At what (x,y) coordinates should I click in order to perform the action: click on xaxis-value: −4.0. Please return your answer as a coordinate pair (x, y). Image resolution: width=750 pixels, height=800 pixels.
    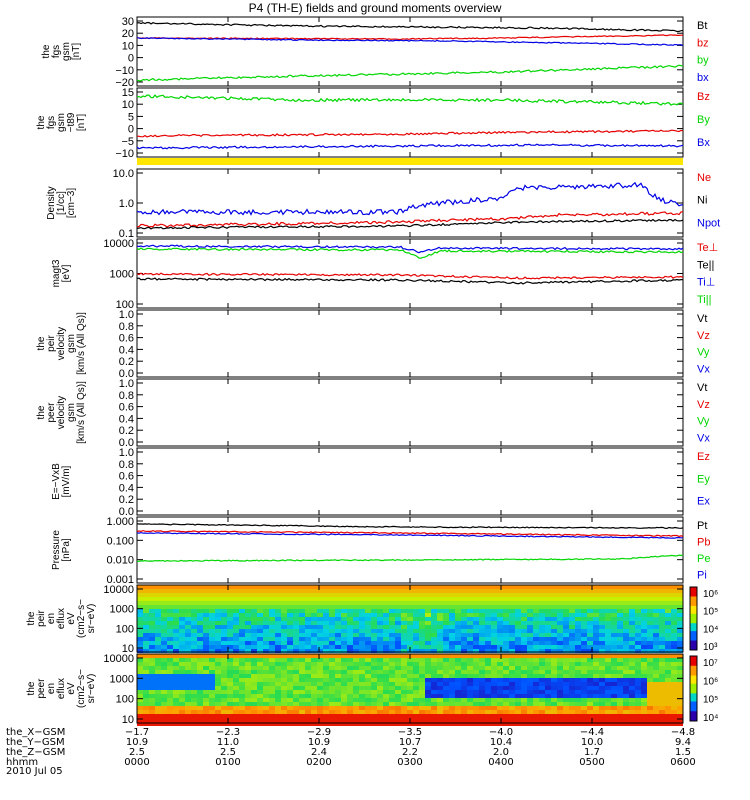
    Looking at the image, I should click on (501, 732).